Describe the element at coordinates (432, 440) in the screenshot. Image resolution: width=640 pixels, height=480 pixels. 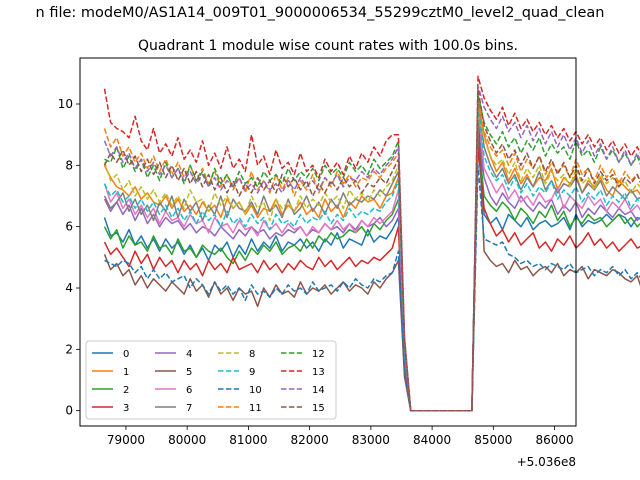
I see `x-tick-label: 84000` at that location.